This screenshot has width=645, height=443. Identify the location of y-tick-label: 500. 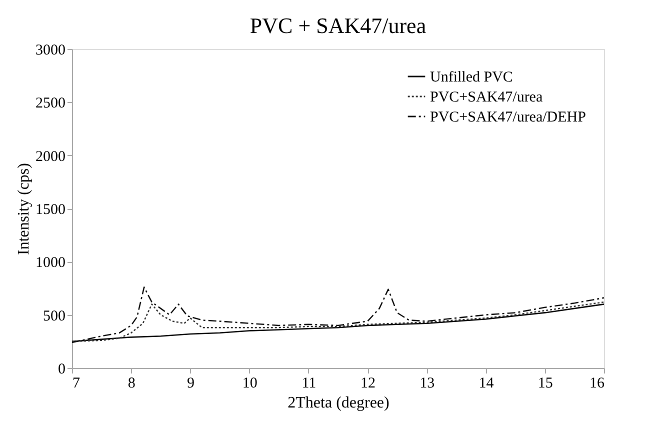
(54, 316).